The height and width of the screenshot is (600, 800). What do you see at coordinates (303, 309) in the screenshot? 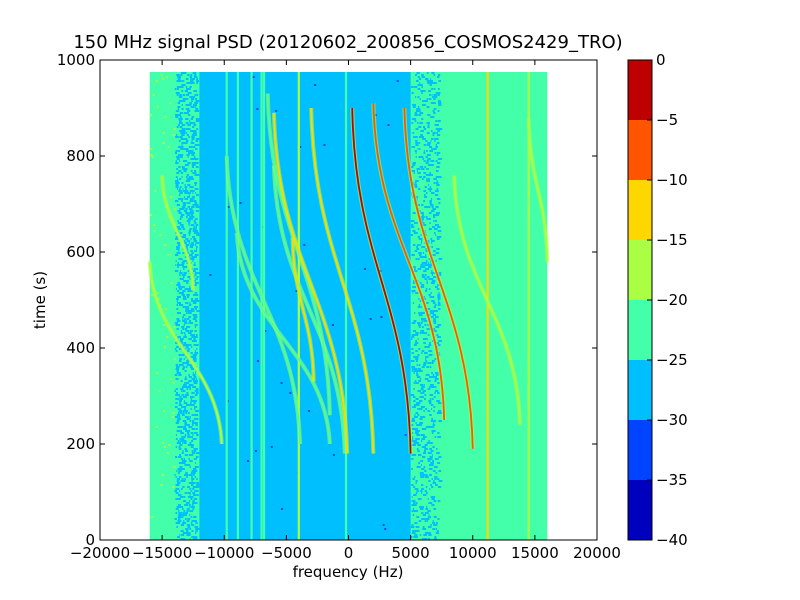
I see `doppler-track-core` at bounding box center [303, 309].